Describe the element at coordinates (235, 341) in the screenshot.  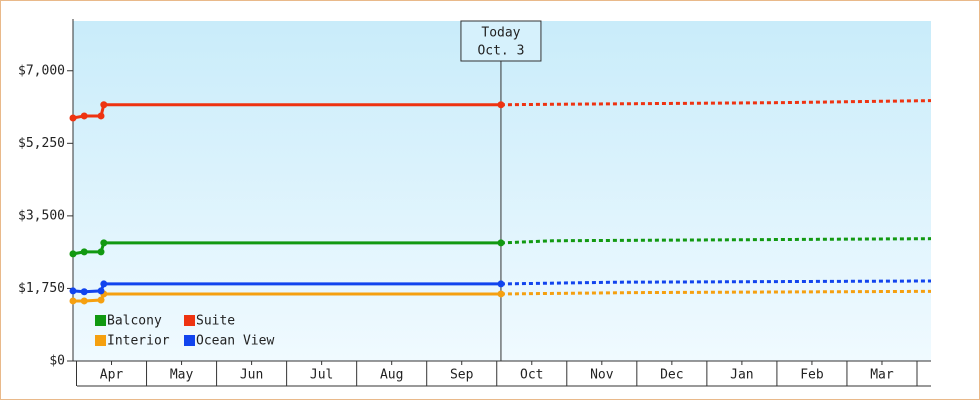
I see `legend-label: Ocean View` at that location.